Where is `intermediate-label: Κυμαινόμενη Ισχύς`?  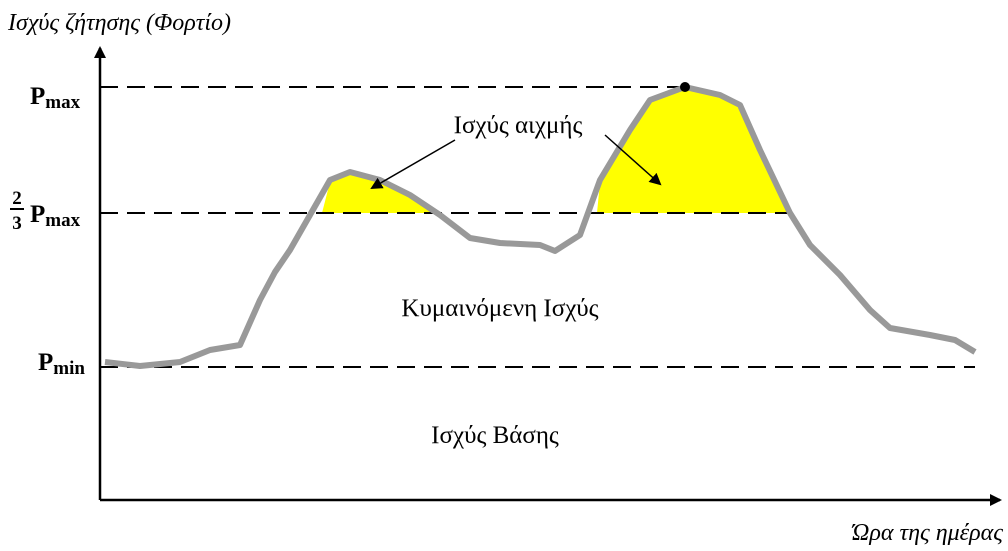 intermediate-label: Κυμαινόμενη Ισχύς is located at coordinates (499, 308).